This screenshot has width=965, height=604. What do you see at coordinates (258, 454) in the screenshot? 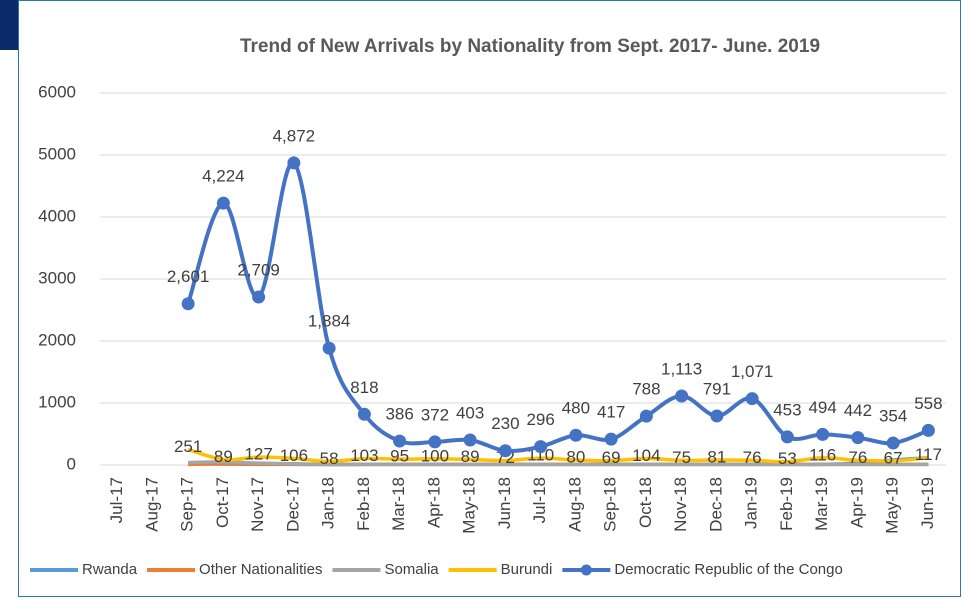
I see `data-label: 127` at bounding box center [258, 454].